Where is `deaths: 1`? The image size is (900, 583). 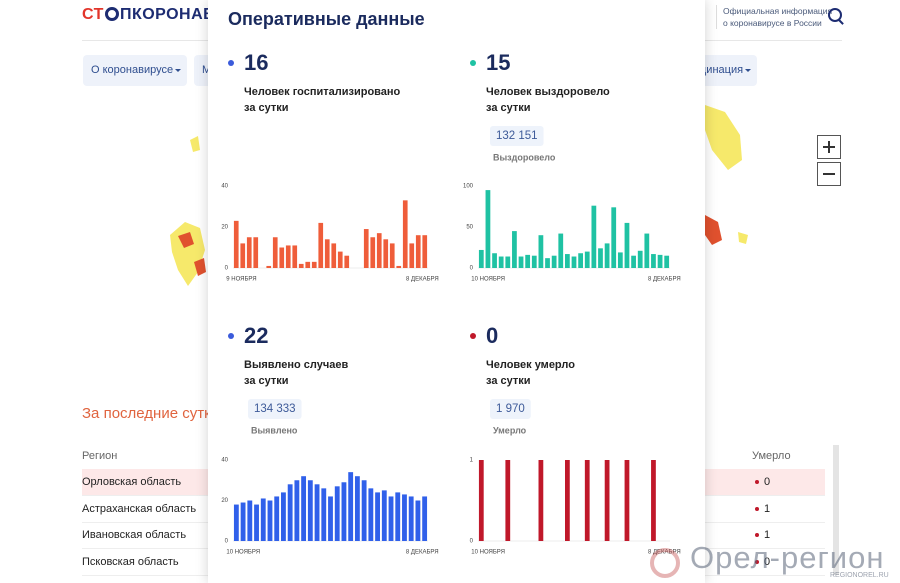 deaths: 1 is located at coordinates (762, 509).